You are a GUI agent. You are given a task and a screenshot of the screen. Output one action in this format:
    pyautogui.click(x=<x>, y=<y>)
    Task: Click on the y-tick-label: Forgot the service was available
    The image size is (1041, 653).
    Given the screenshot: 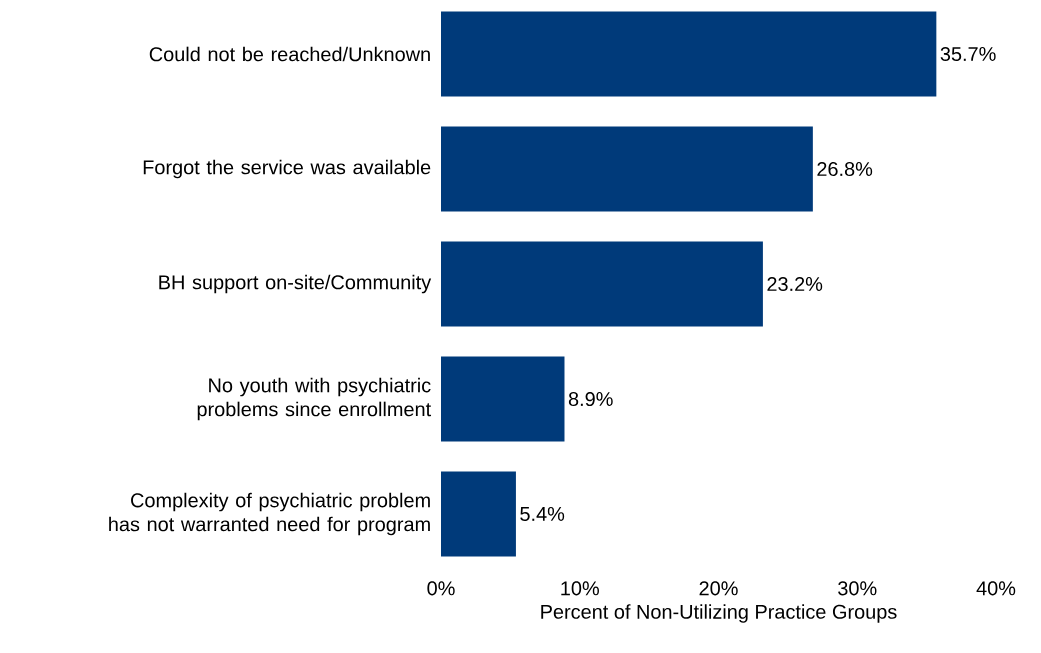 What is the action you would take?
    pyautogui.click(x=287, y=169)
    